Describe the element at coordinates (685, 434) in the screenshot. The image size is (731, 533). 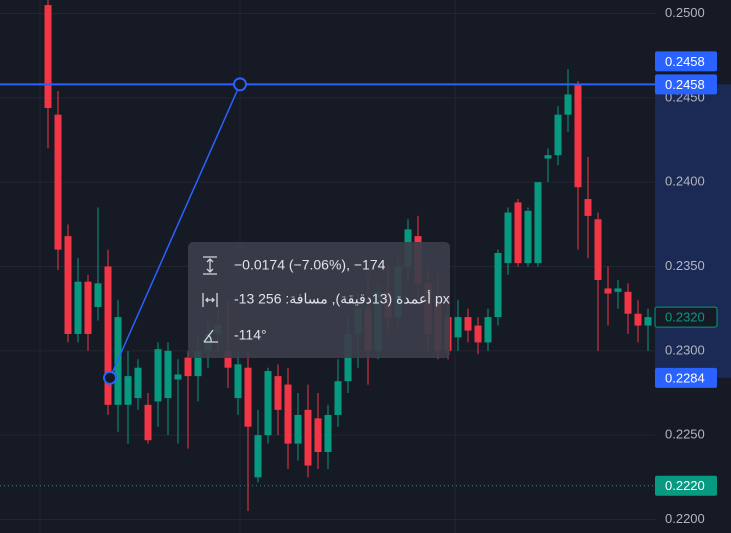
I see `y-tick-label: 0.2250` at that location.